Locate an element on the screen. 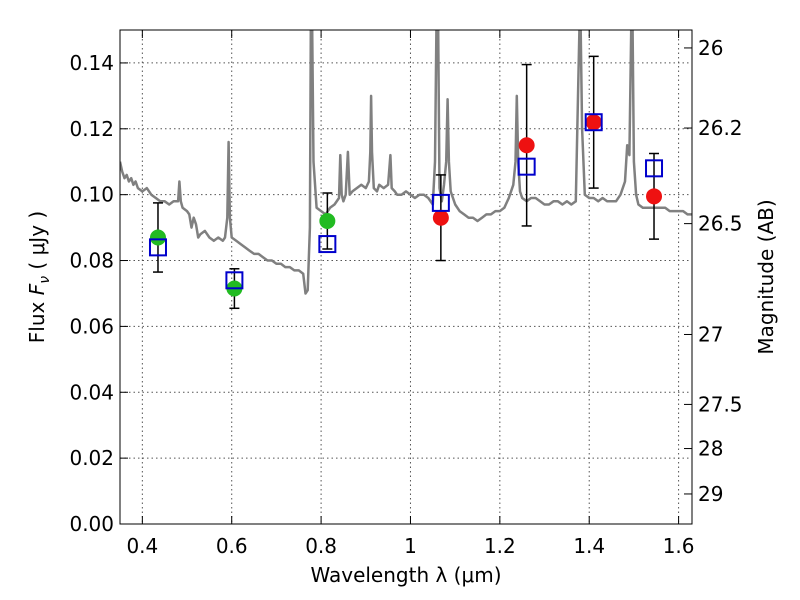  y-tick-label: 0.06 is located at coordinates (91, 326).